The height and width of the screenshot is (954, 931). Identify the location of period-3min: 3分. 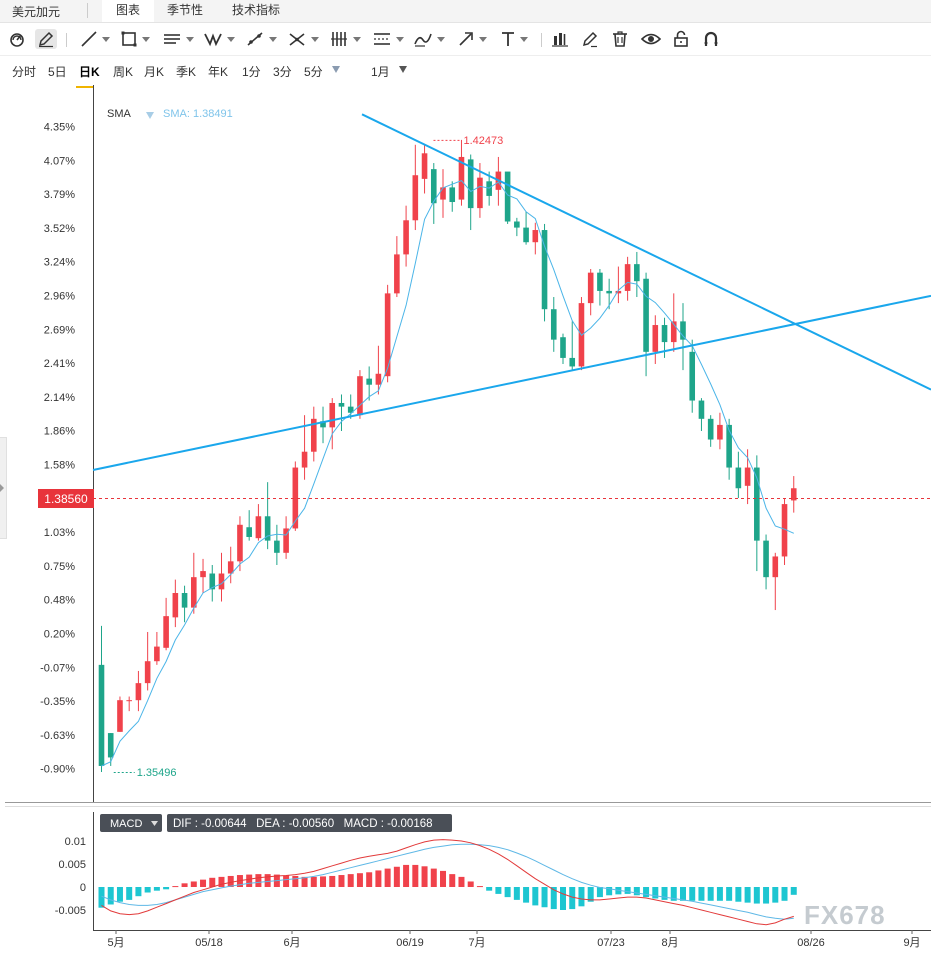
(282, 72).